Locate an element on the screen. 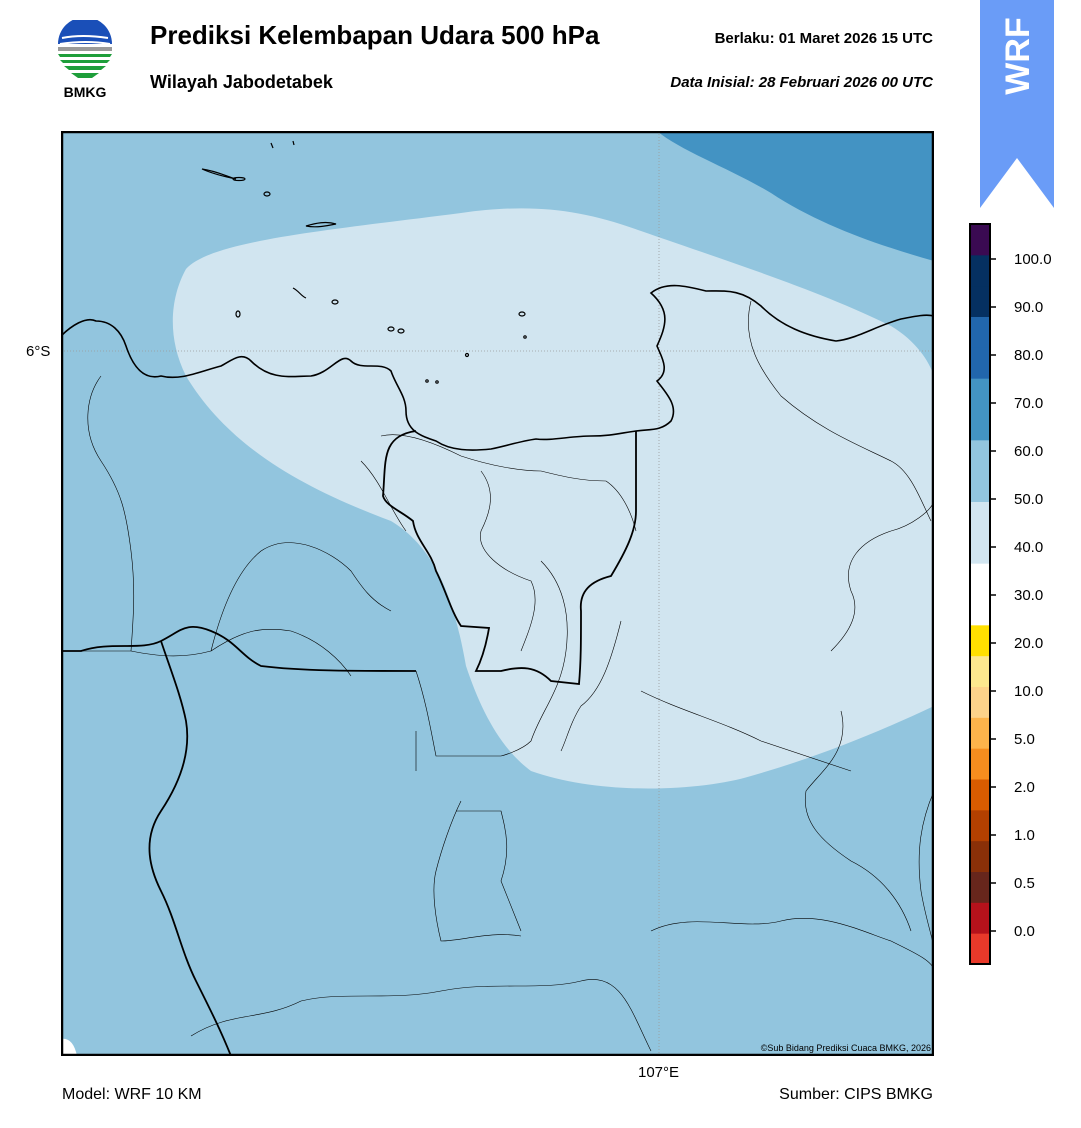 This screenshot has width=1081, height=1128. colorbar-tick-label: 5.0 is located at coordinates (1024, 739).